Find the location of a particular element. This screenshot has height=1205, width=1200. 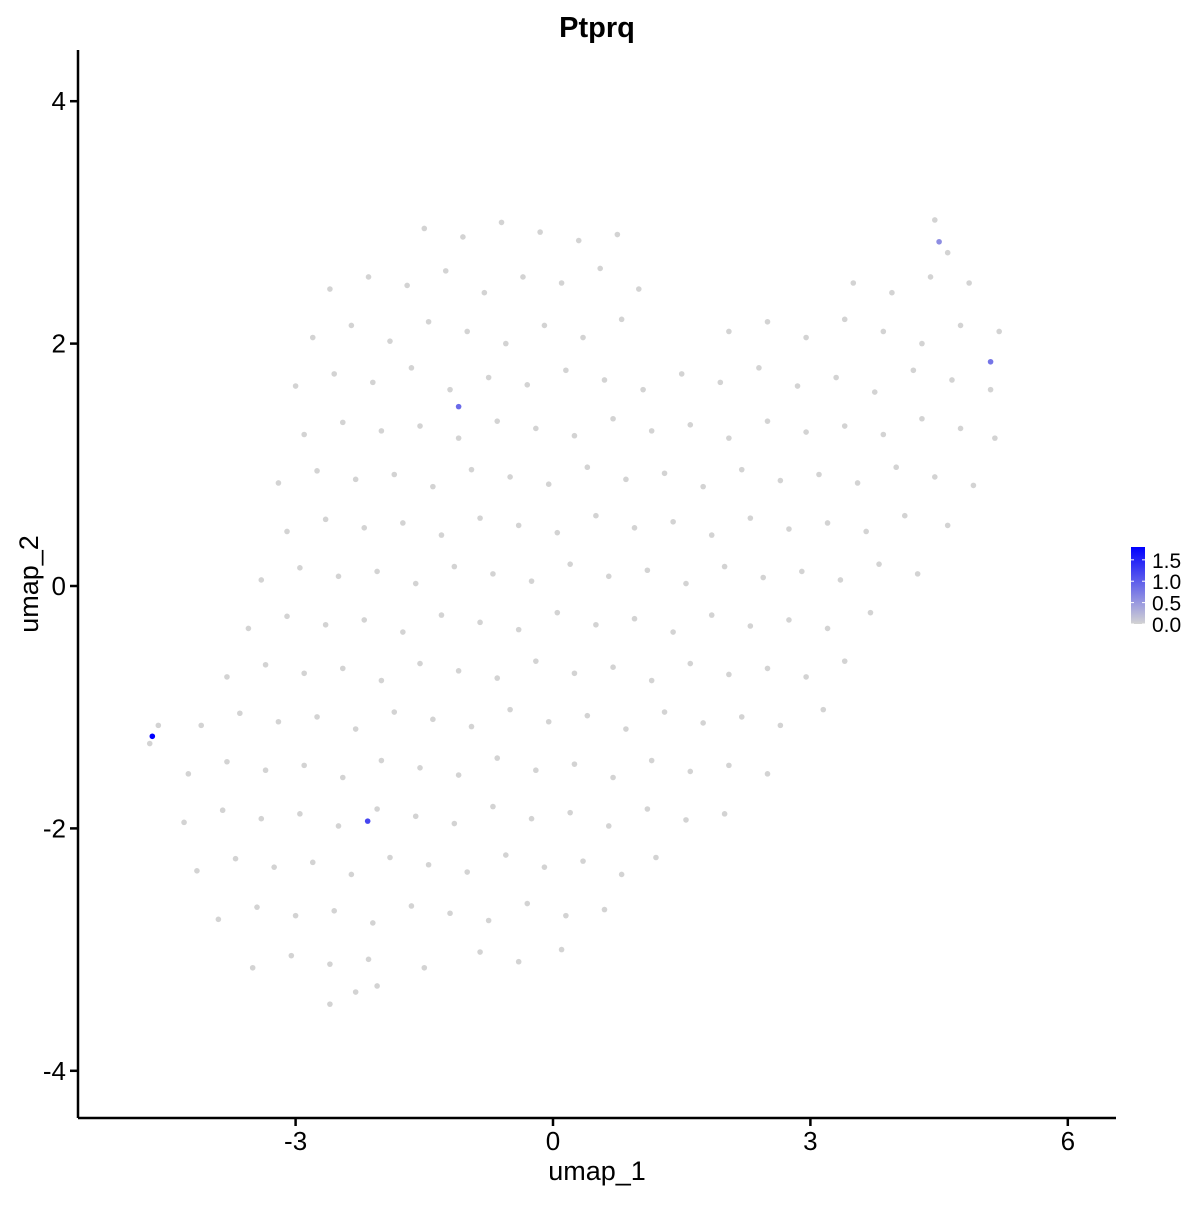

x-tick-label: 6 is located at coordinates (1068, 1141).